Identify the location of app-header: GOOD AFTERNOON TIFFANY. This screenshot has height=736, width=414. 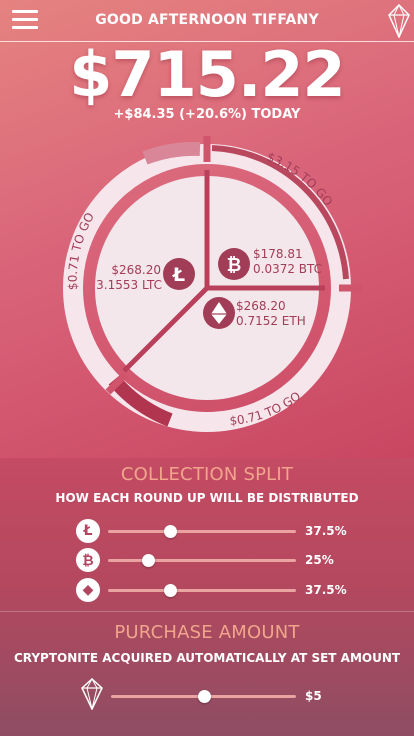
(207, 21).